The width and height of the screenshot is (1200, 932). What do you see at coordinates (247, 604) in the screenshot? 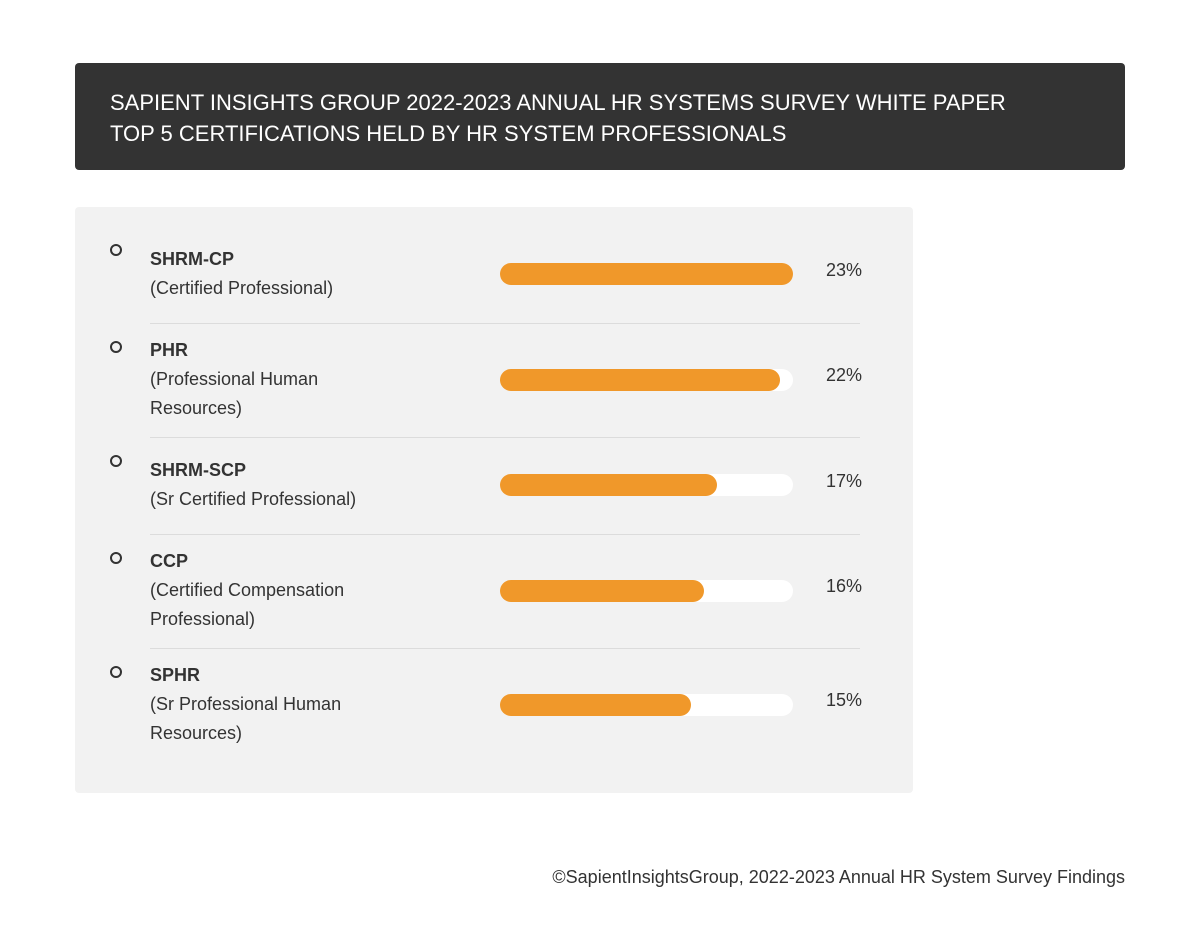
I see `category-description: (Certified Compensation Professional)` at bounding box center [247, 604].